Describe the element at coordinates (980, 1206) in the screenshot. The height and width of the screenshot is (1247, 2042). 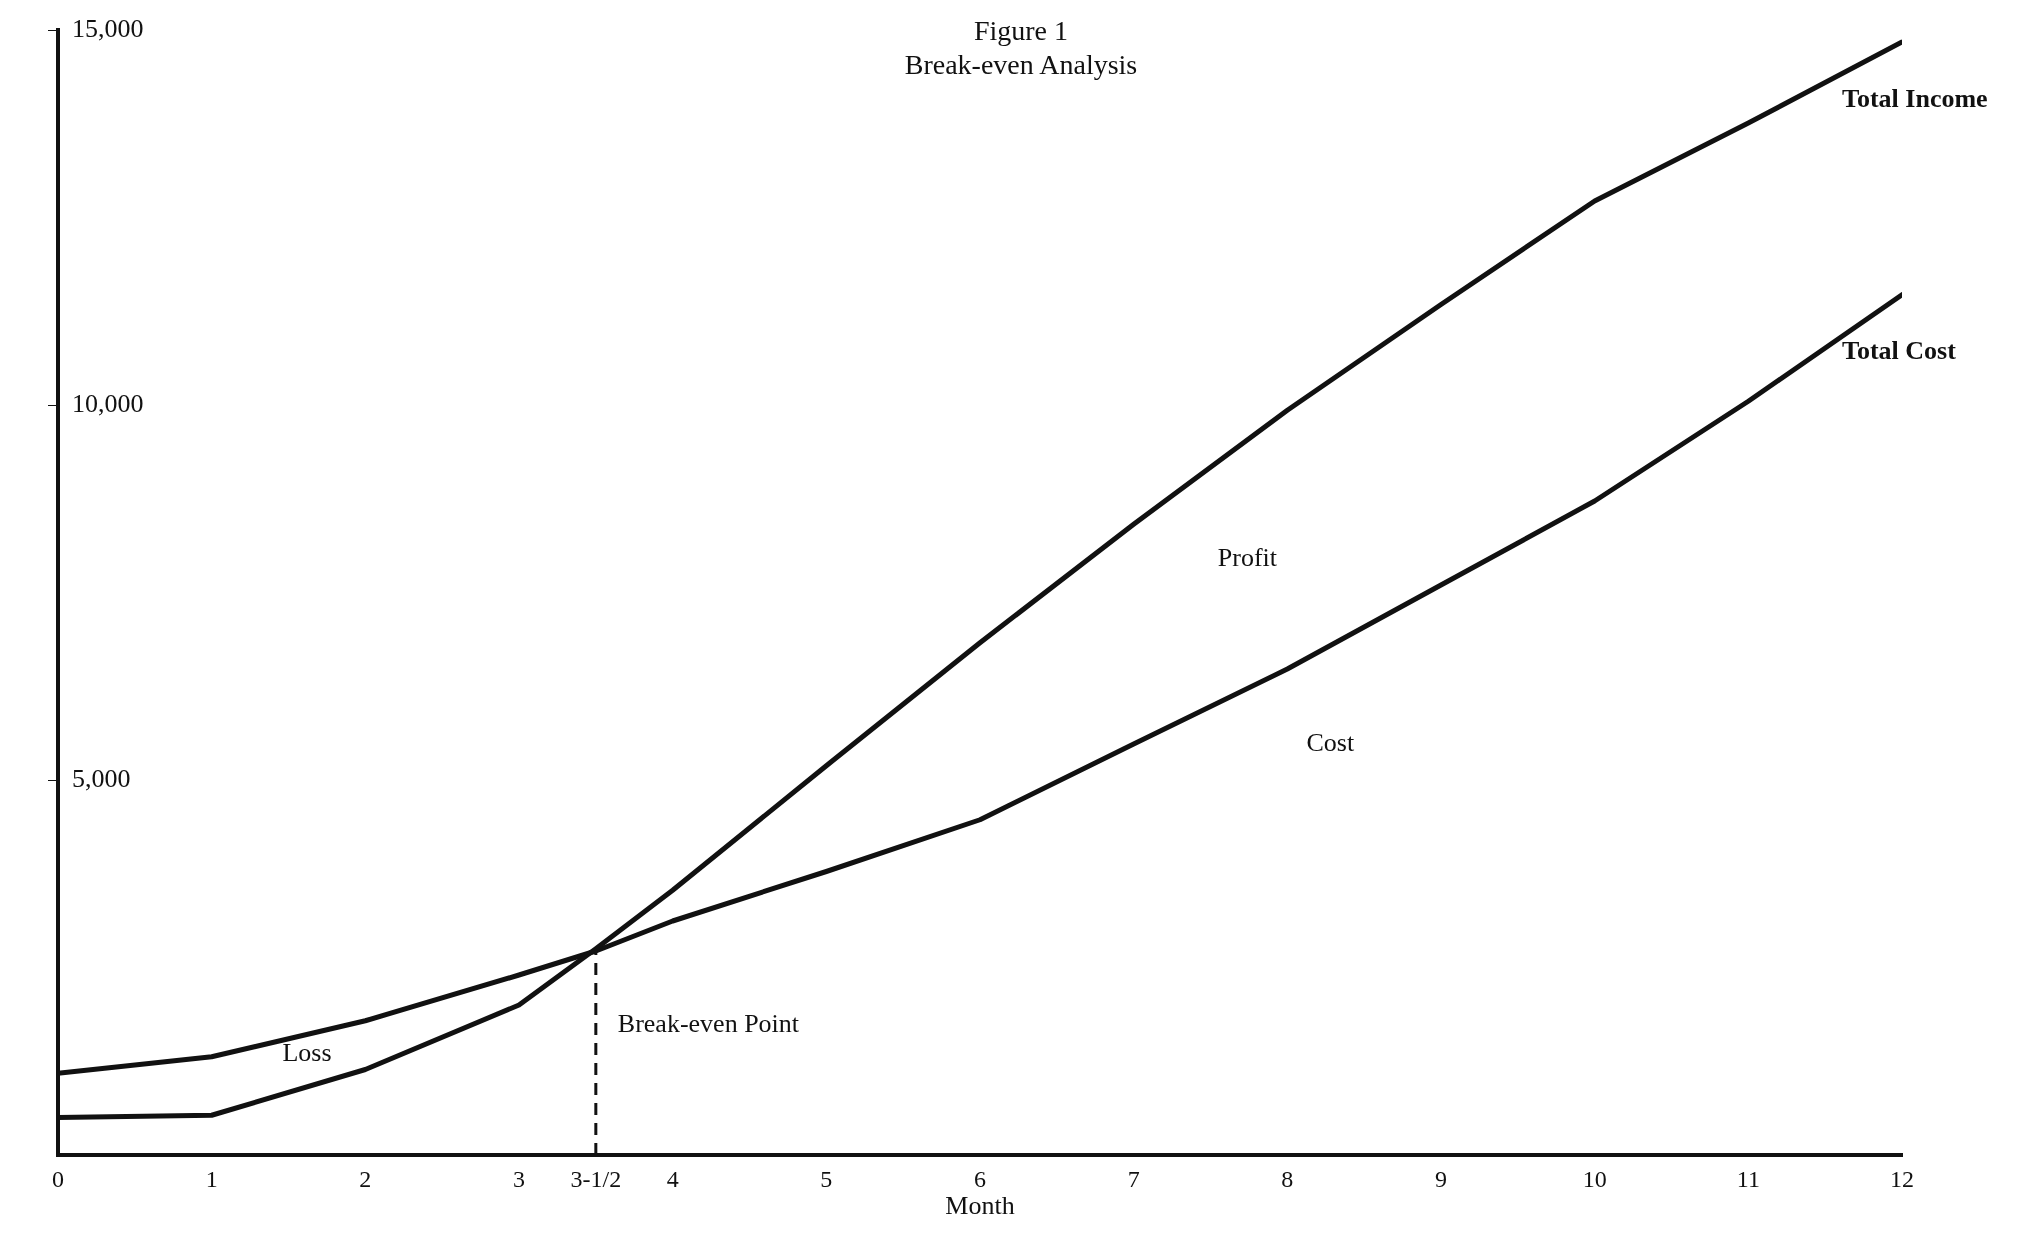
I see `x-axis-title: Month` at that location.